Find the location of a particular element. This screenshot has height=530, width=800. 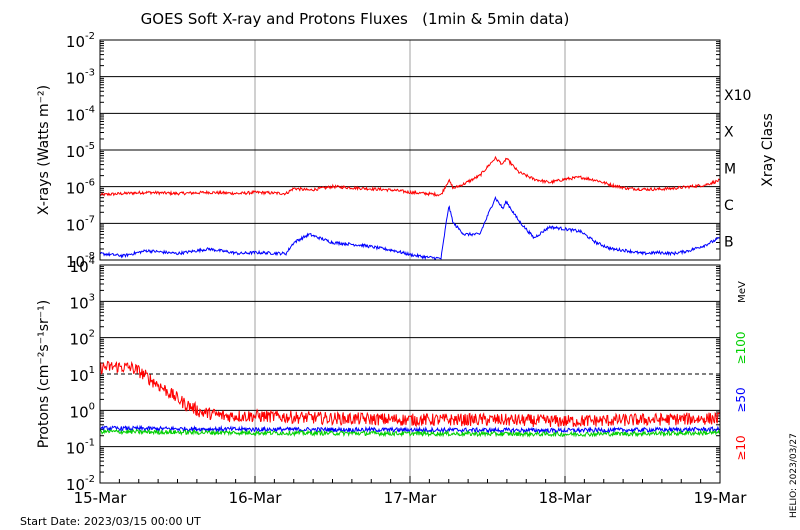

xray-class-label: C is located at coordinates (729, 206).